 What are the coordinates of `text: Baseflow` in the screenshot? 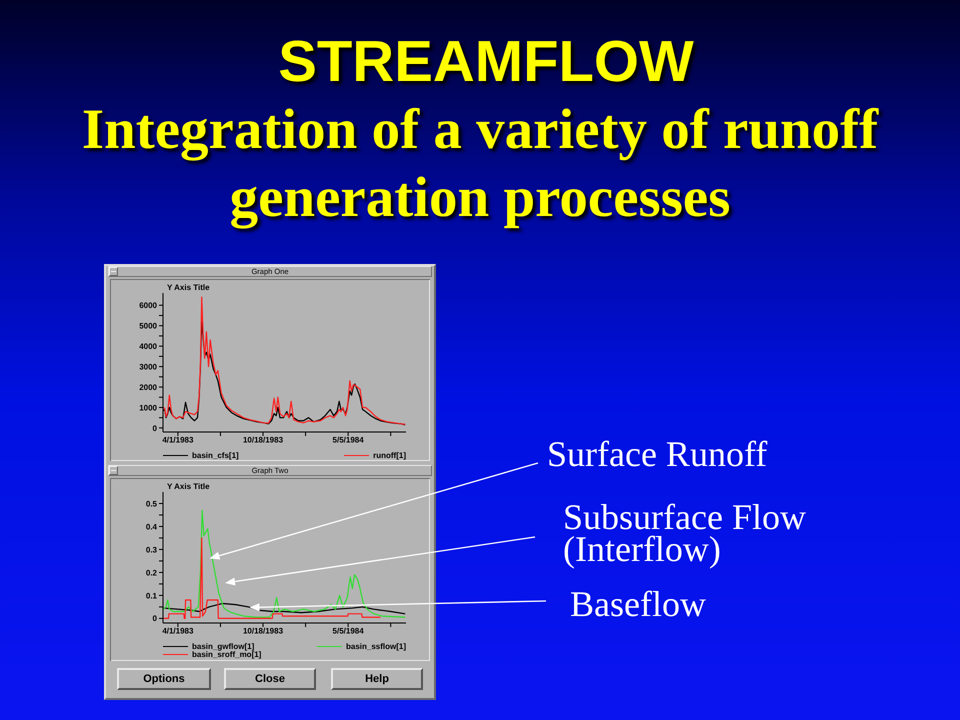 It's located at (638, 604).